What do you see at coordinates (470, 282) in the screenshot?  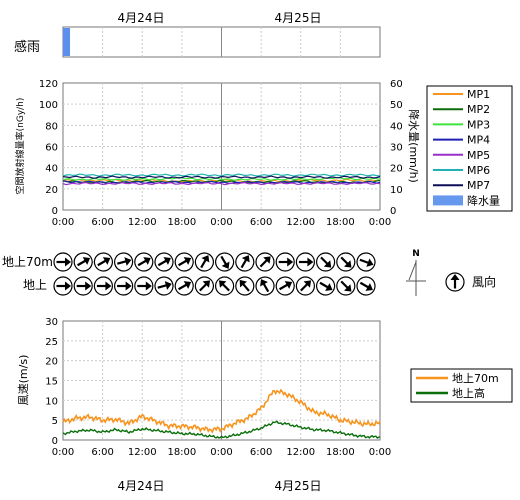 I see `wind-direction-legend: 風向` at bounding box center [470, 282].